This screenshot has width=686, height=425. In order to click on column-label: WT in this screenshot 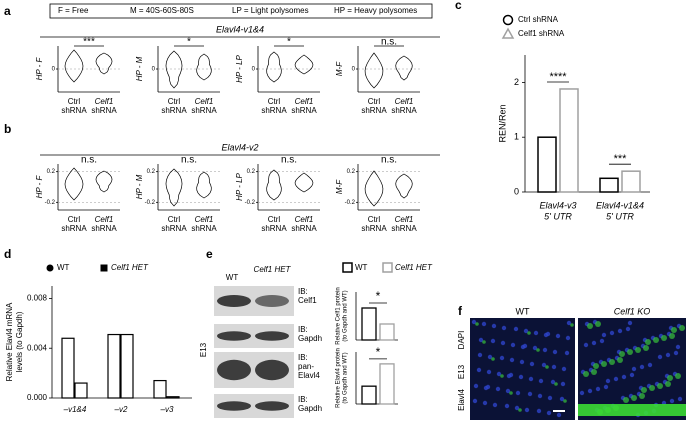, I will do `click(523, 311)`.